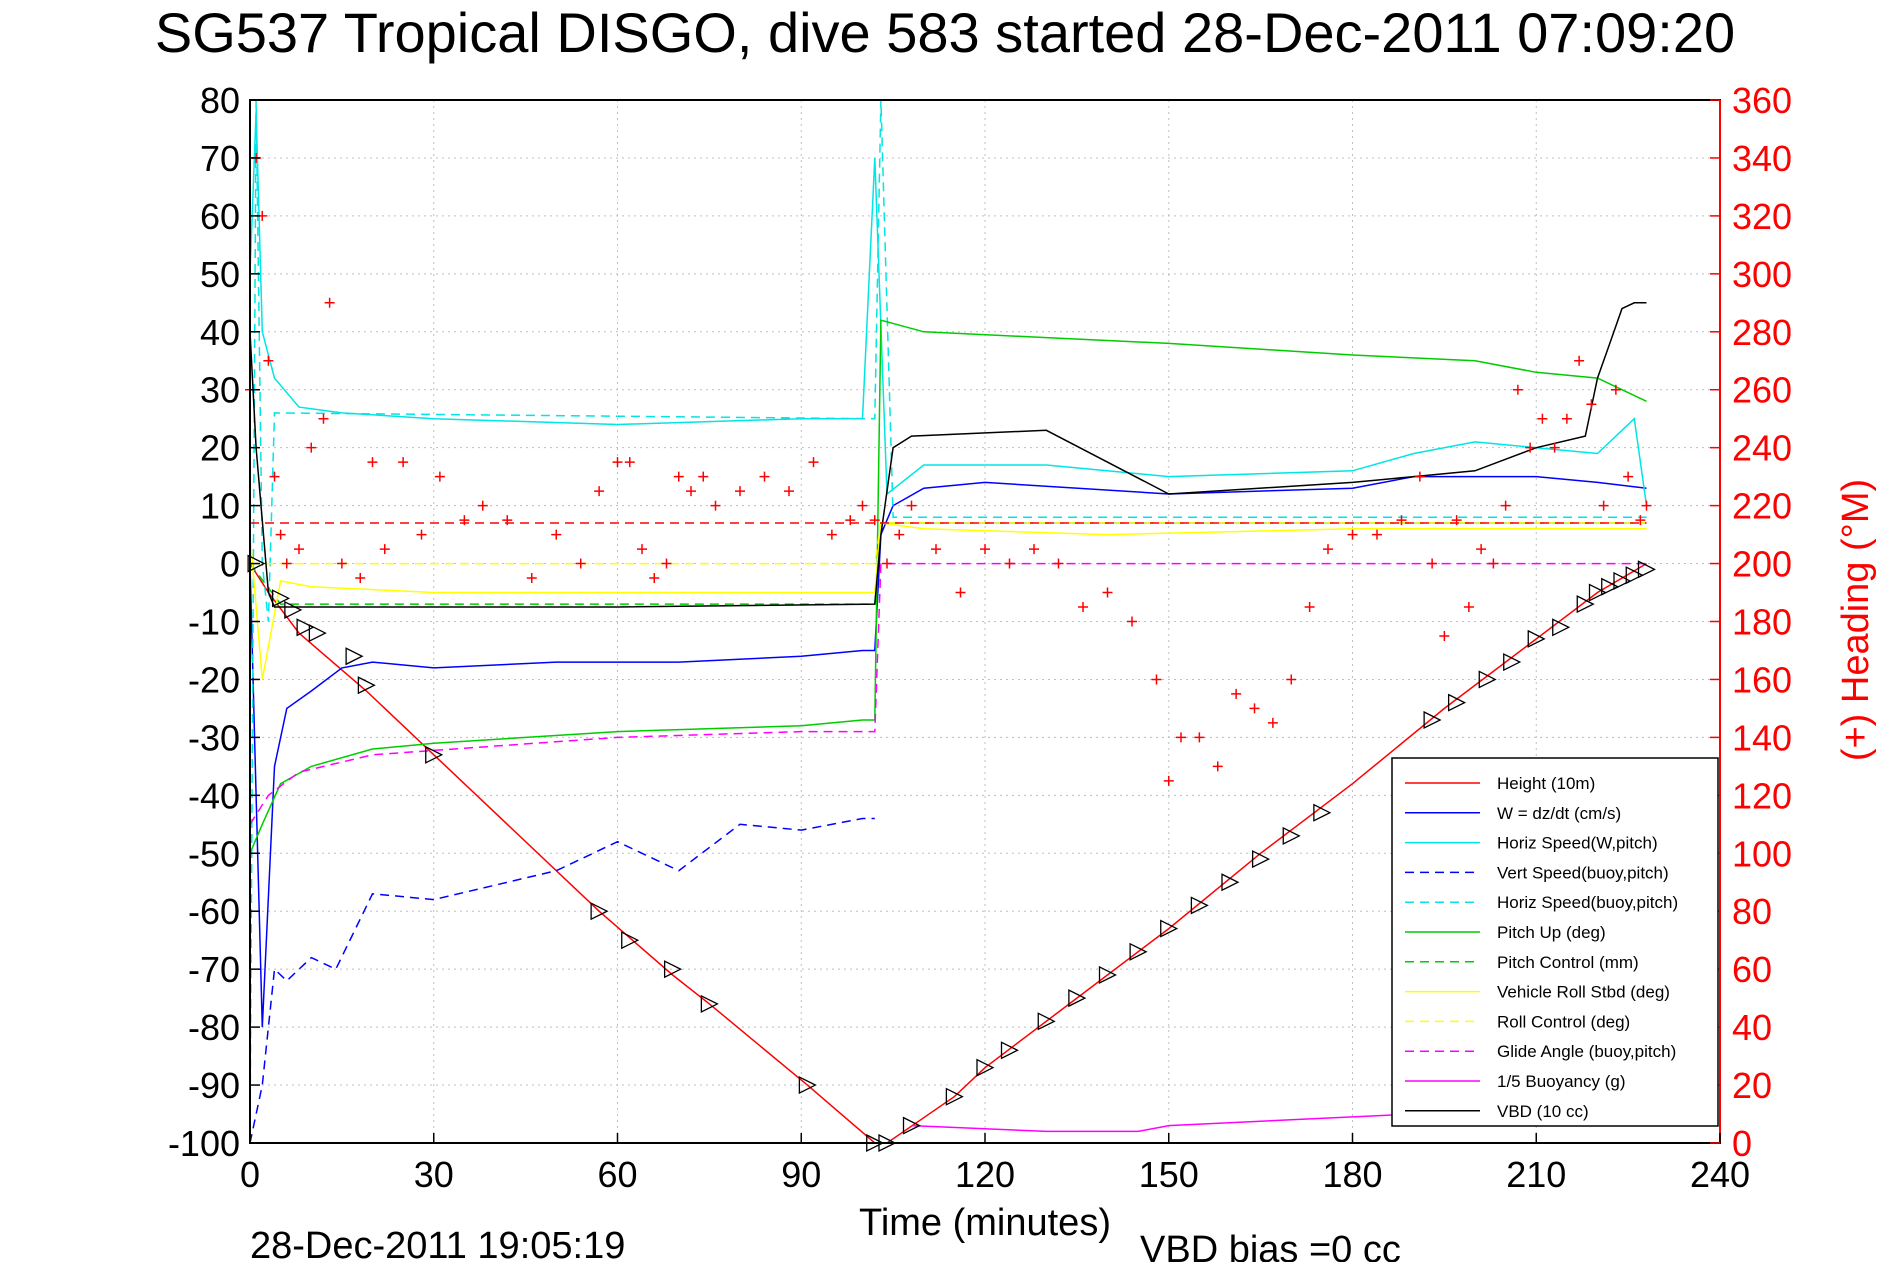  I want to click on y-tick-label: -90, so click(214, 1085).